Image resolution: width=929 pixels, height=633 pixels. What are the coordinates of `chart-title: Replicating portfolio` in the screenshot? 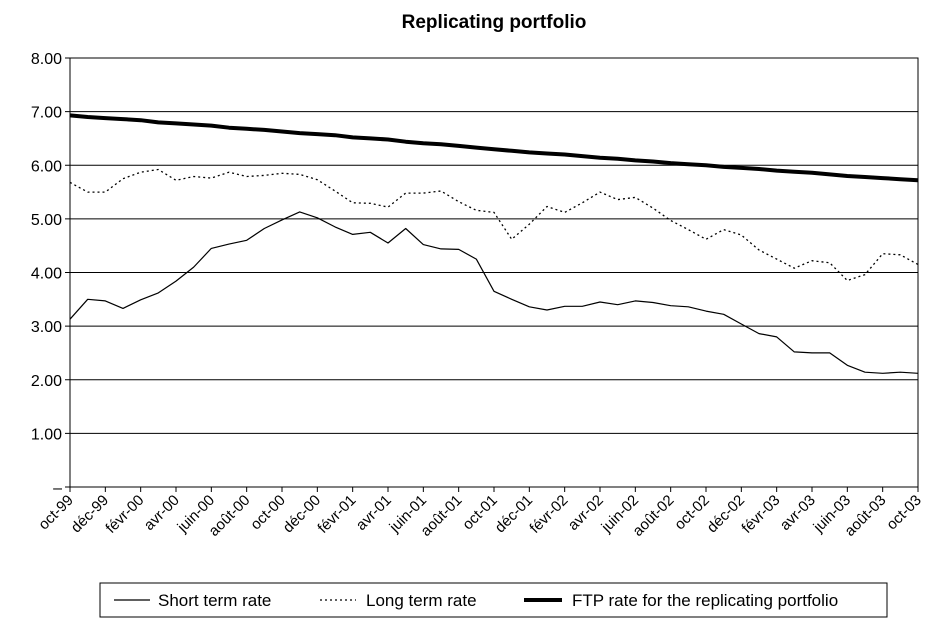 It's located at (494, 22).